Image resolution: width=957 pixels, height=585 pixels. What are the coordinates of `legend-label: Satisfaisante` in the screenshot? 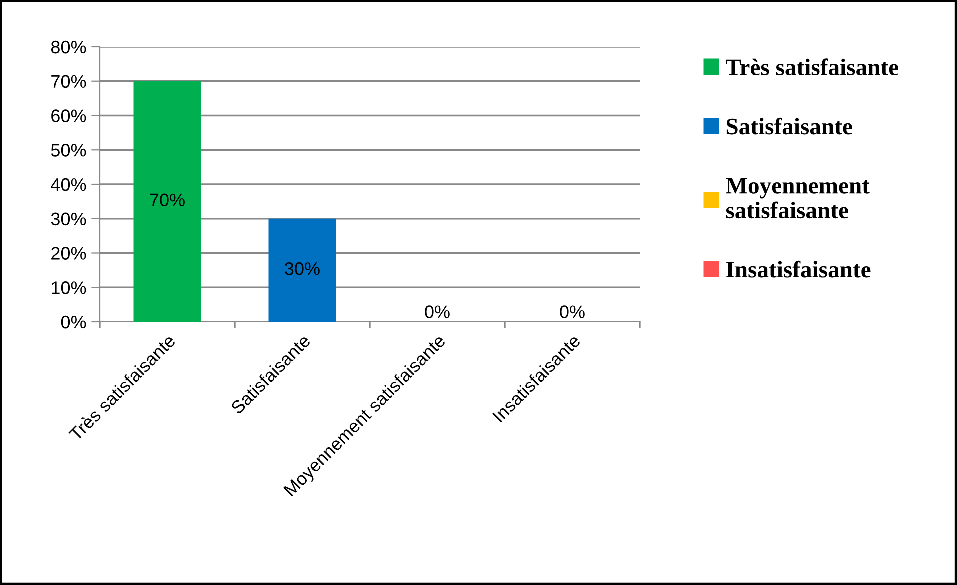 It's located at (789, 126).